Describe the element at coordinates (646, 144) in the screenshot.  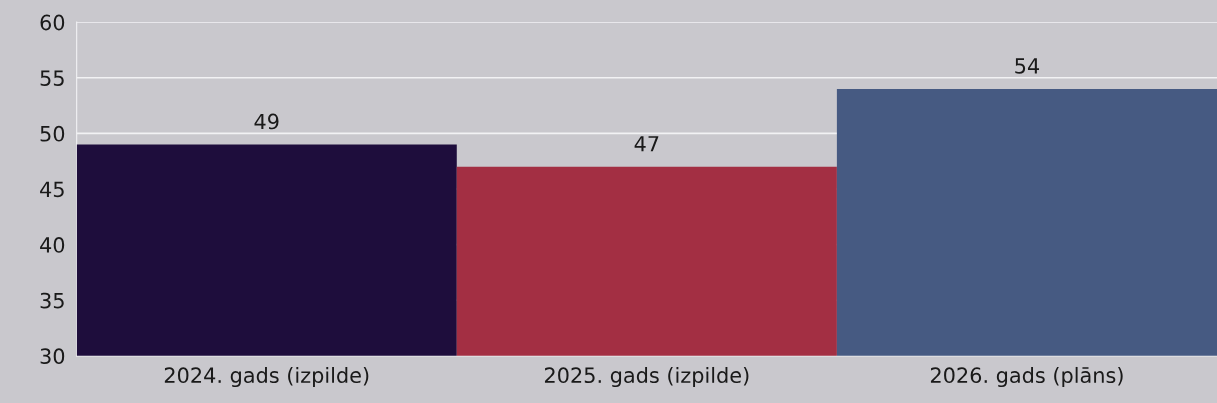
I see `data-label: 47` at that location.